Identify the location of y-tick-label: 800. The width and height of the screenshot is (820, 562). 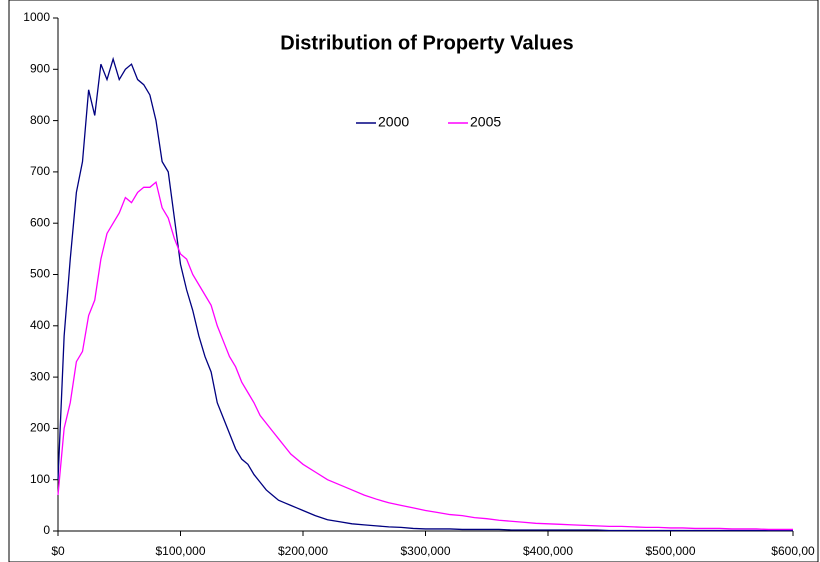
(40, 120).